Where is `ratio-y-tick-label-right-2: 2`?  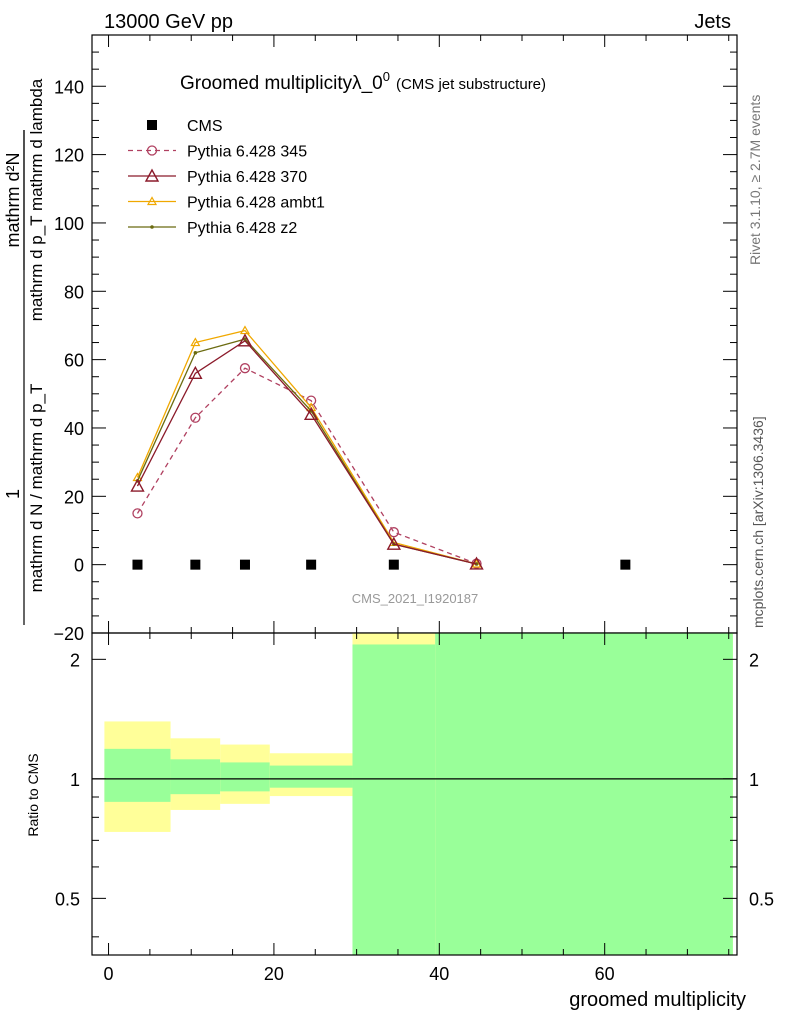
ratio-y-tick-label-right-2: 2 is located at coordinates (754, 660).